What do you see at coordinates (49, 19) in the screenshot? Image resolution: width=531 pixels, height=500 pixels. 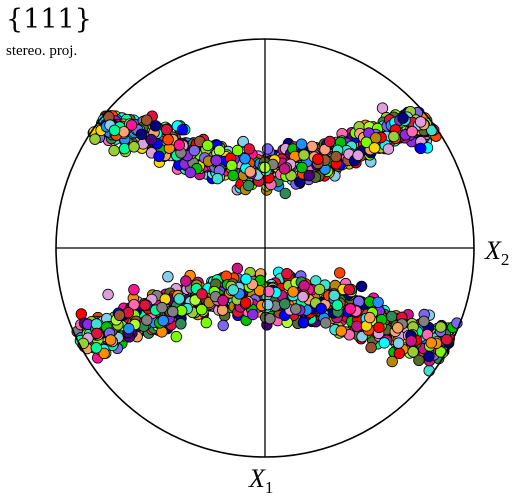 I see `chart-title: {111}` at bounding box center [49, 19].